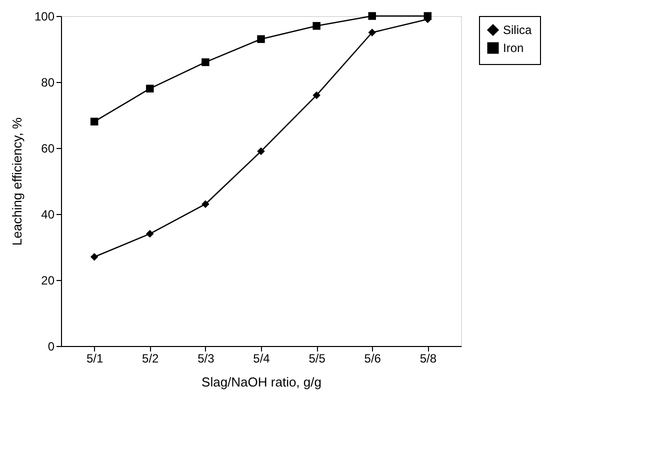  Describe the element at coordinates (151, 359) in the screenshot. I see `x-tick-label: 5/2` at that location.